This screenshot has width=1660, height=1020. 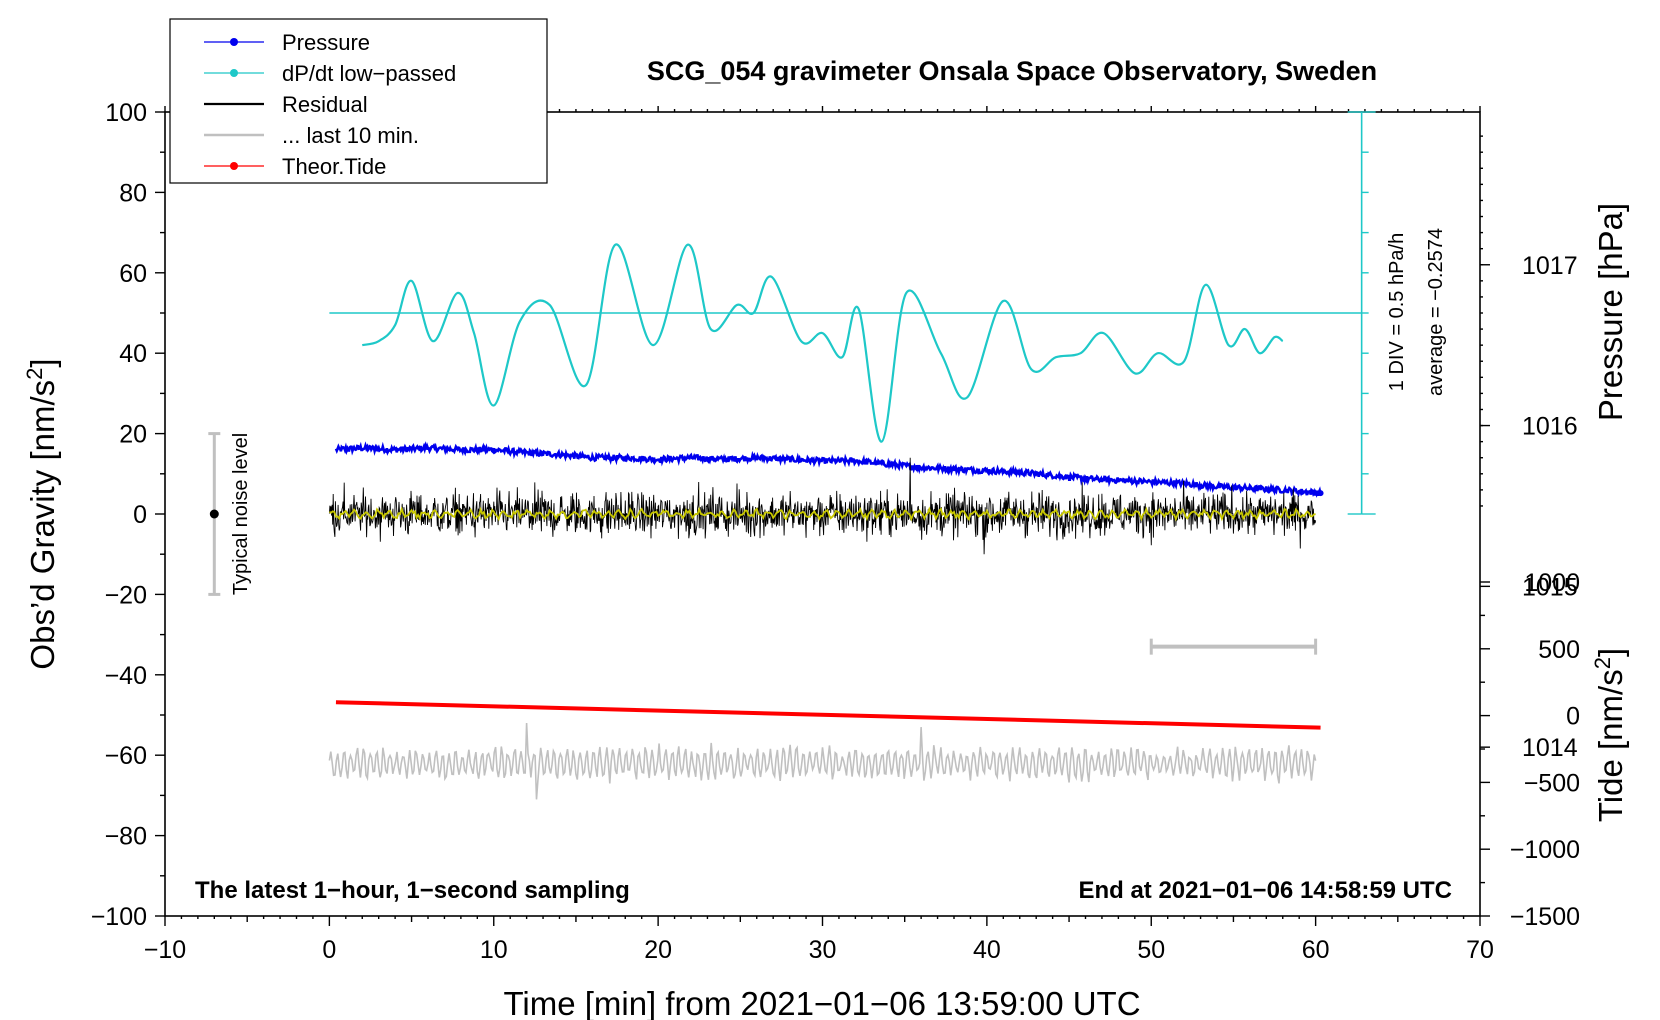 What do you see at coordinates (326, 42) in the screenshot?
I see `legend-label: Pressure` at bounding box center [326, 42].